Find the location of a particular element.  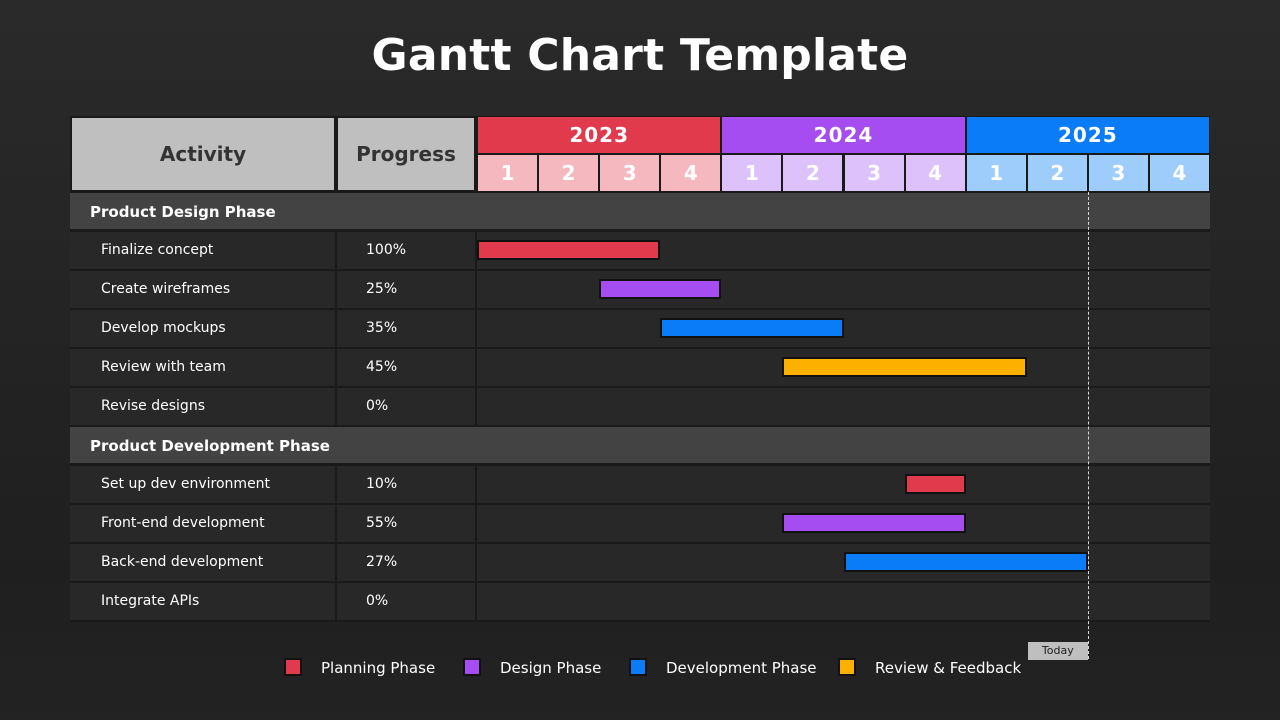

phase-row: Product Development Phase is located at coordinates (640, 445).